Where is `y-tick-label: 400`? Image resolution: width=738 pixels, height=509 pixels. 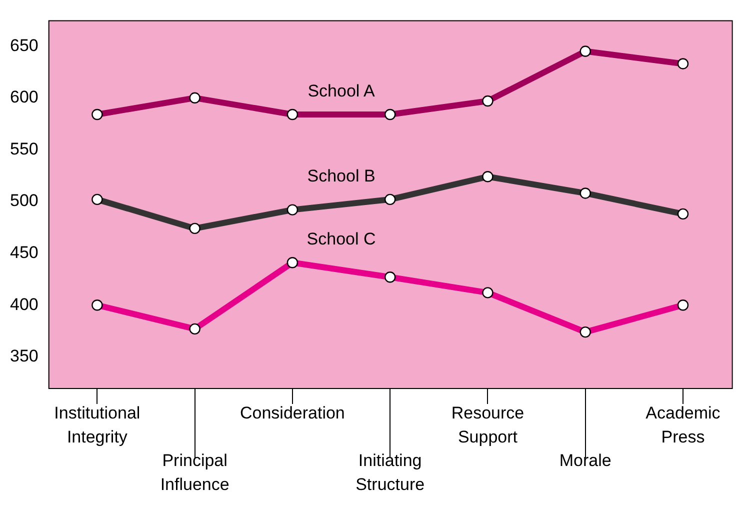 y-tick-label: 400 is located at coordinates (24, 304).